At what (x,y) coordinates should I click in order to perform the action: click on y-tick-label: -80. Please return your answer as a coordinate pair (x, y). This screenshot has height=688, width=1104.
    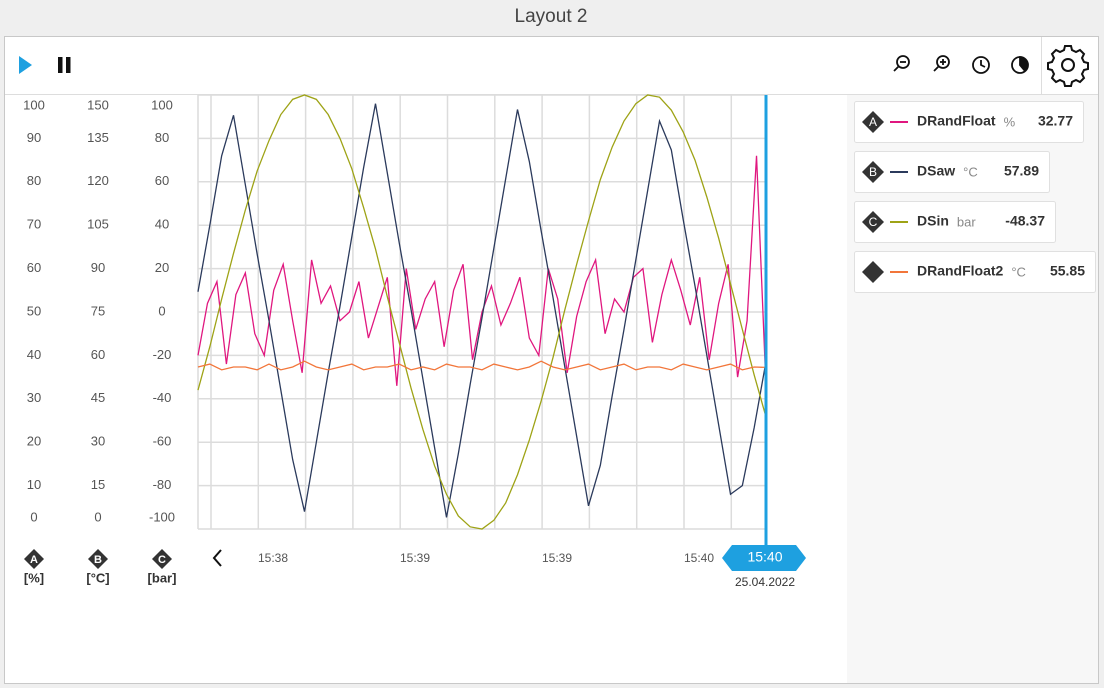
    Looking at the image, I should click on (162, 484).